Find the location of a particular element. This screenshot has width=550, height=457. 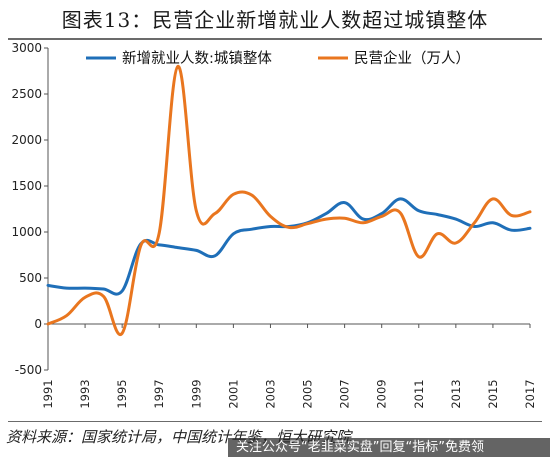

x-tick-label: 1997 is located at coordinates (159, 393).